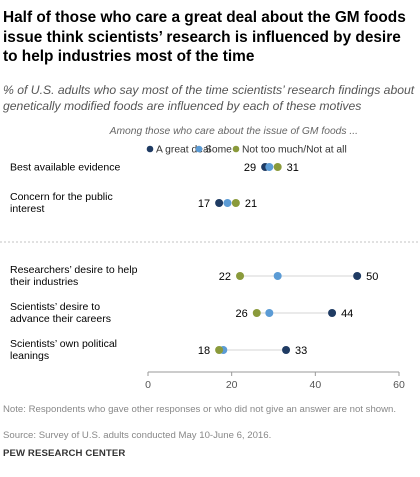  I want to click on legend-label-0: A great deal, so click(183, 150).